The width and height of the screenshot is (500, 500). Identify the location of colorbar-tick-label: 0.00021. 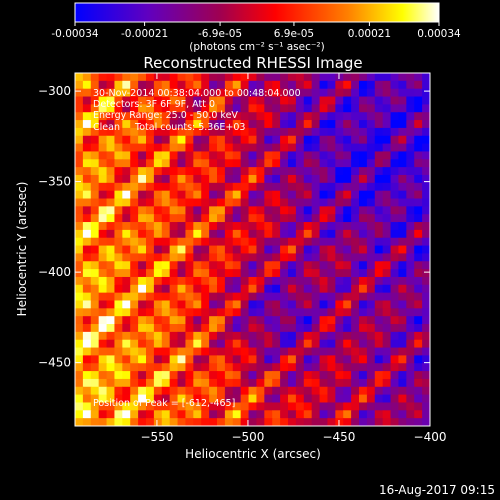
(369, 34).